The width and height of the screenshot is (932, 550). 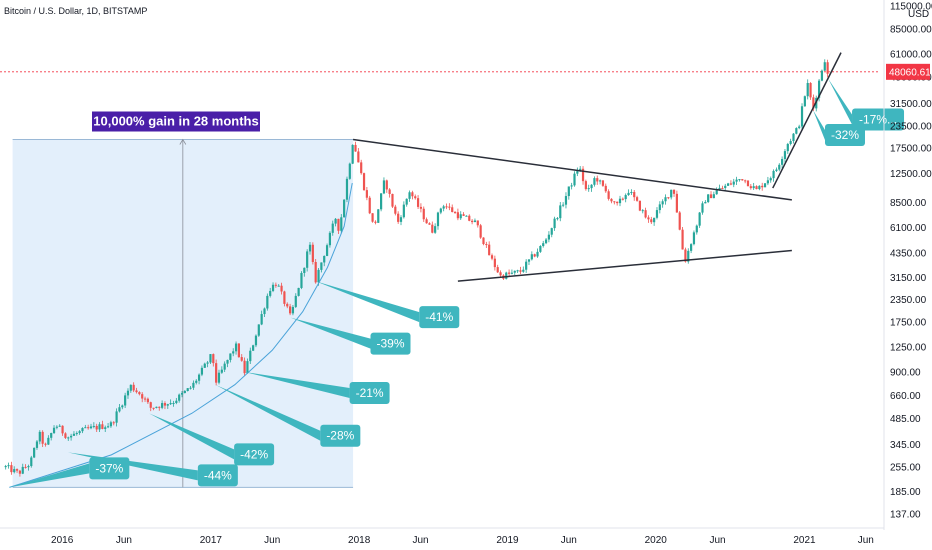 What do you see at coordinates (845, 135) in the screenshot?
I see `drawdown-callout-label: -32%` at bounding box center [845, 135].